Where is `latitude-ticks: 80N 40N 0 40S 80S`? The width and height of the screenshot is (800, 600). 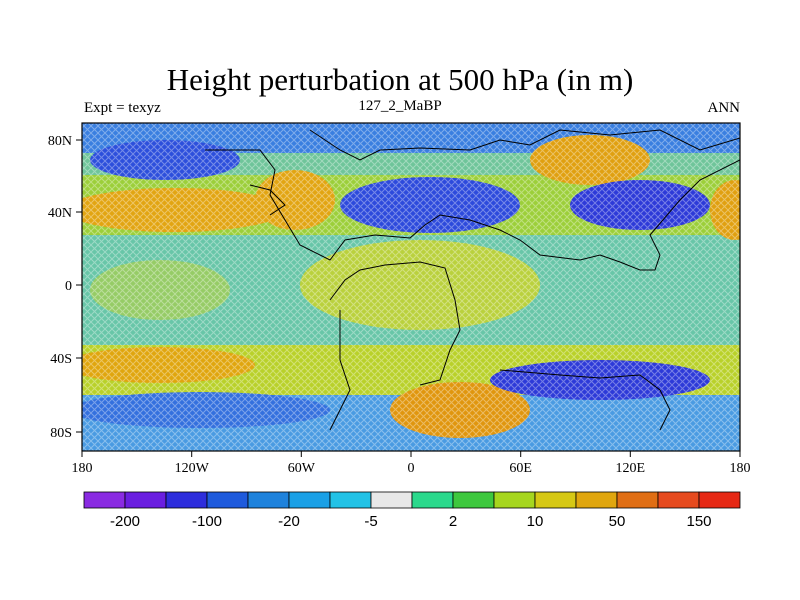 latitude-ticks: 80N 40N 0 40S 80S is located at coordinates (65, 287).